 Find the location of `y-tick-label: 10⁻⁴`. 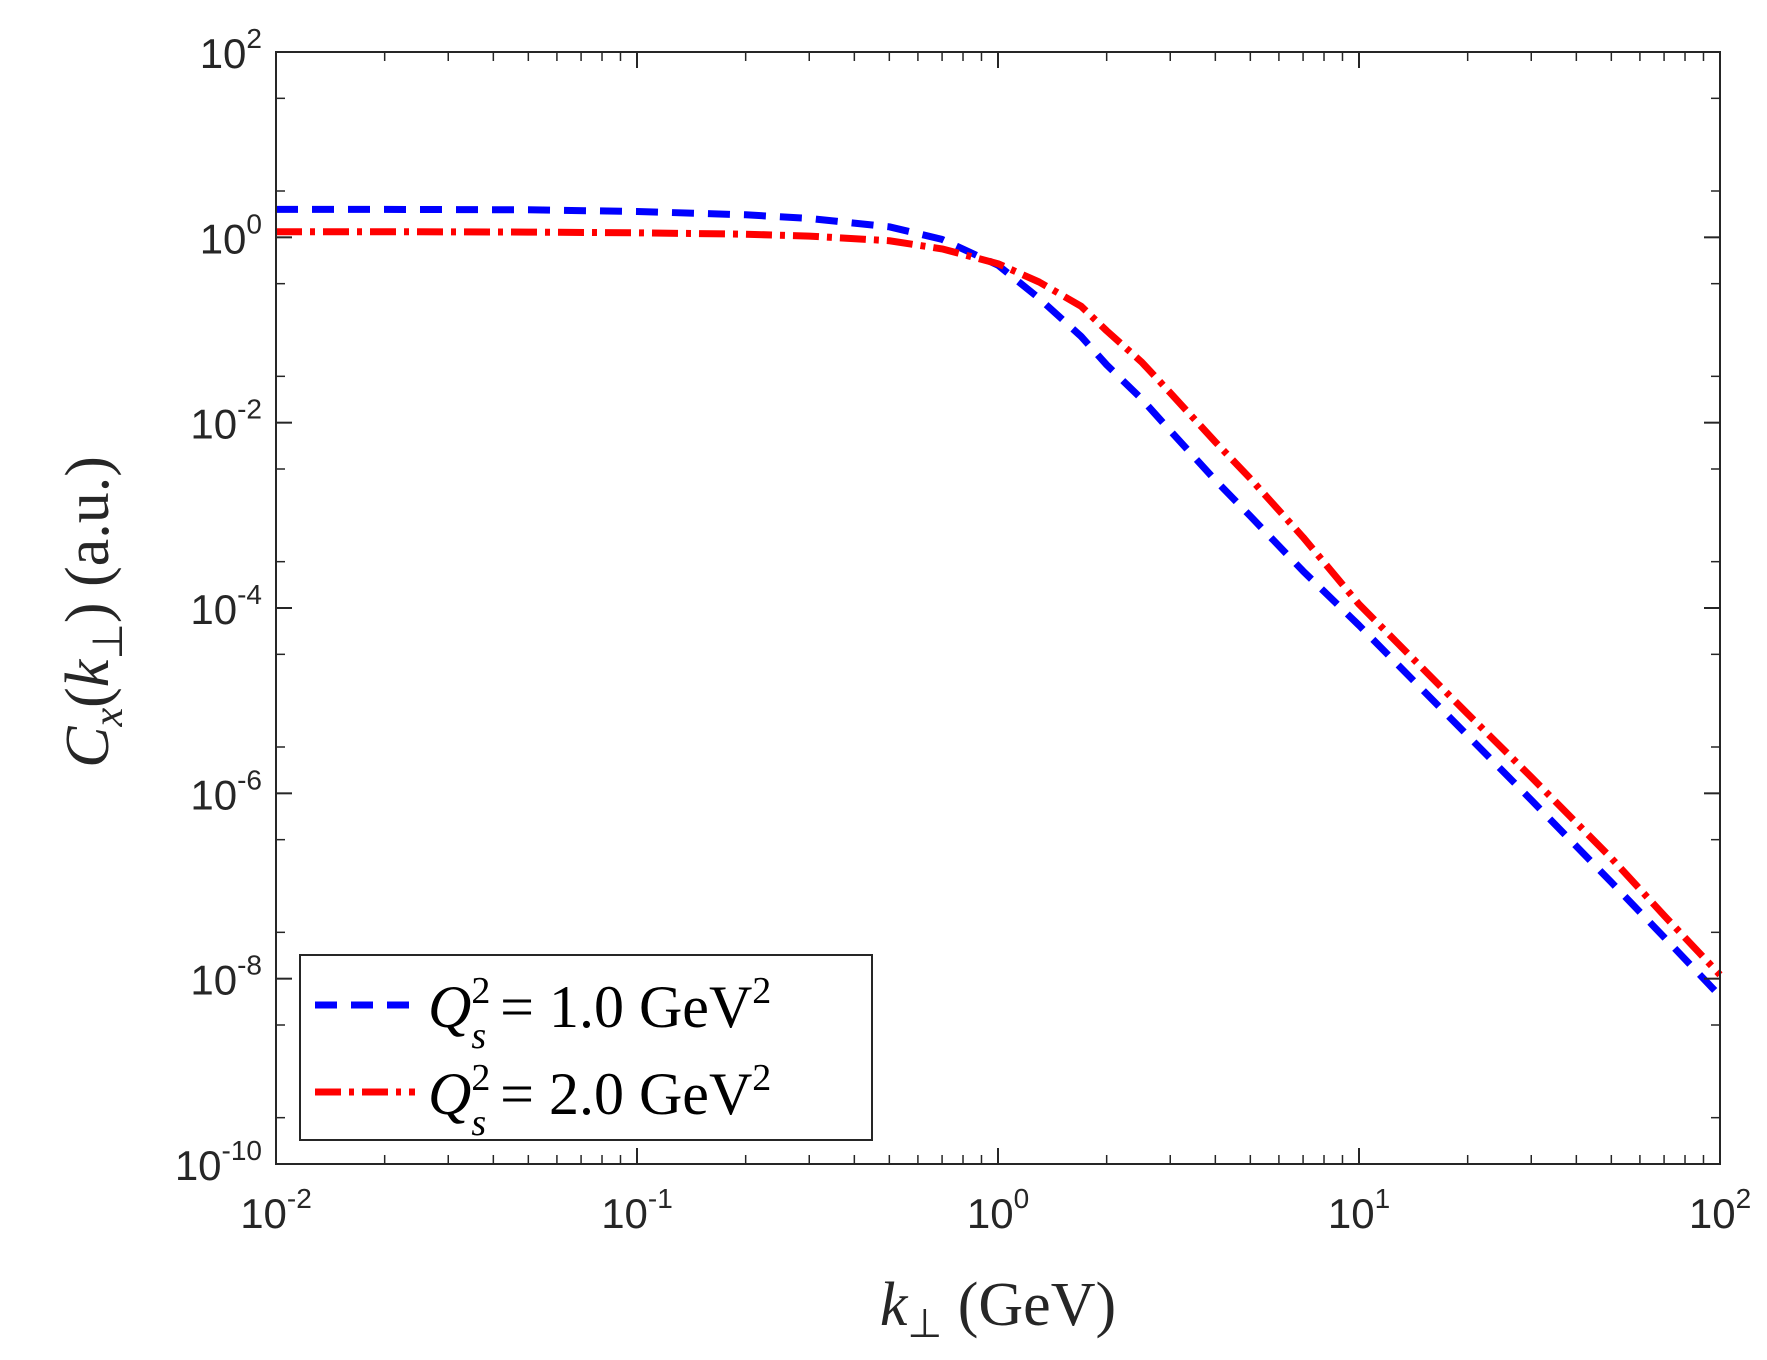

y-tick-label: 10⁻⁴ is located at coordinates (226, 606).